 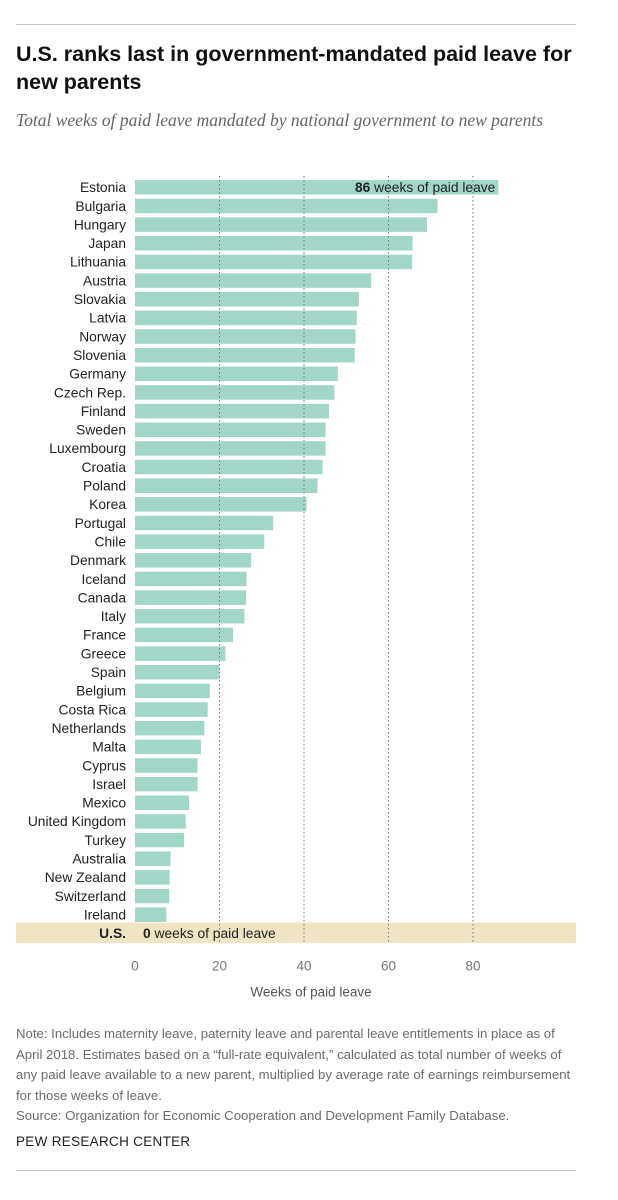 I want to click on category-label: Netherlands, so click(x=89, y=728).